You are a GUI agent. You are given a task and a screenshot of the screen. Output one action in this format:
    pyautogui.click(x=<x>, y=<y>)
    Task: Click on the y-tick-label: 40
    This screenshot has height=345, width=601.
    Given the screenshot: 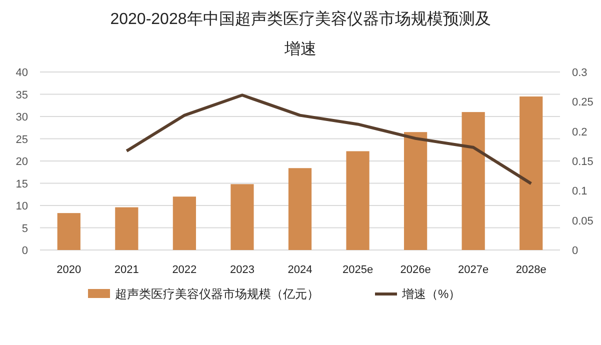 What is the action you would take?
    pyautogui.click(x=22, y=73)
    